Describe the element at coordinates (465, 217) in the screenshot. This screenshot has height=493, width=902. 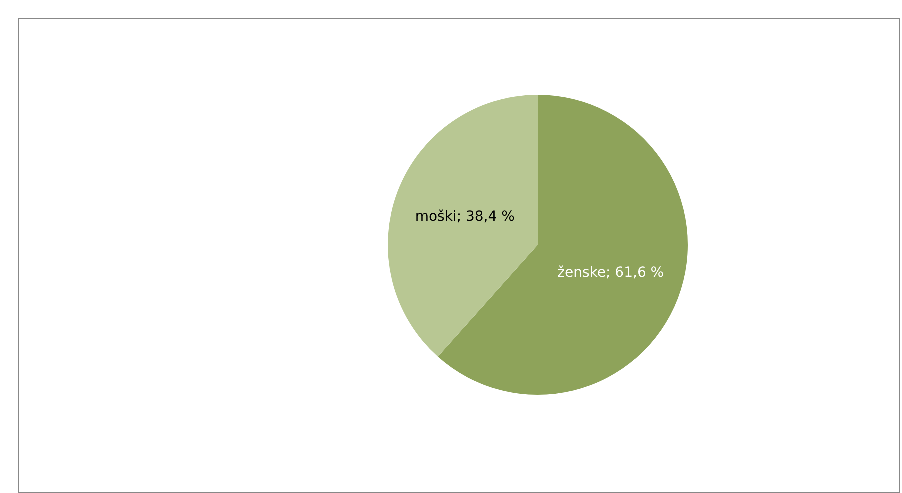
I see `slice-label: moški; 38,4 %` at that location.